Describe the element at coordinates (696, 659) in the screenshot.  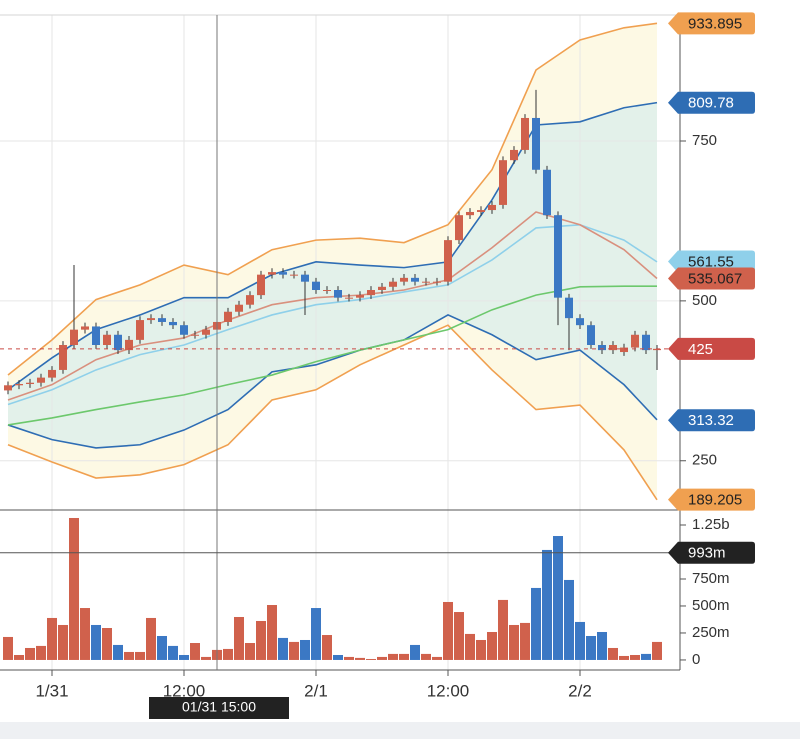
I see `volume-tick-label: 0` at that location.